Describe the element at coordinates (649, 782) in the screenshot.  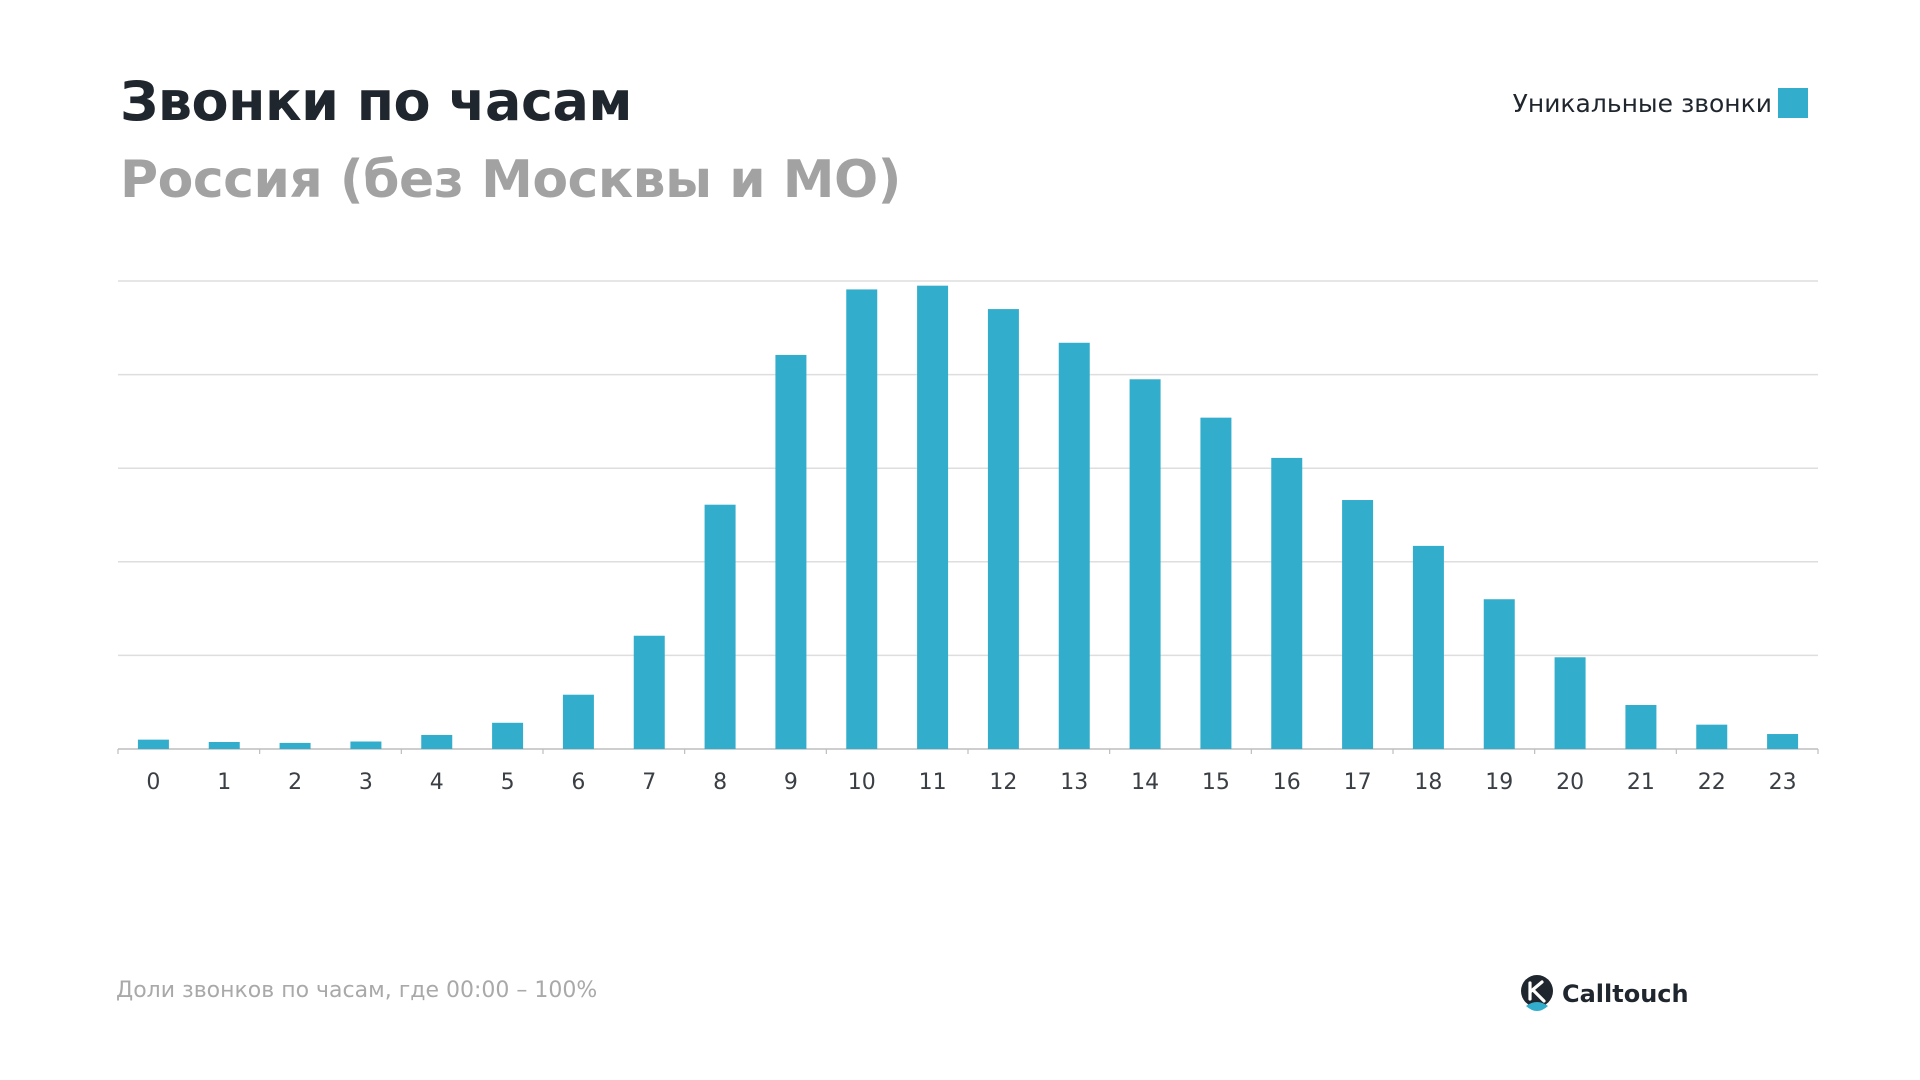
I see `x-tick-label: 7` at that location.